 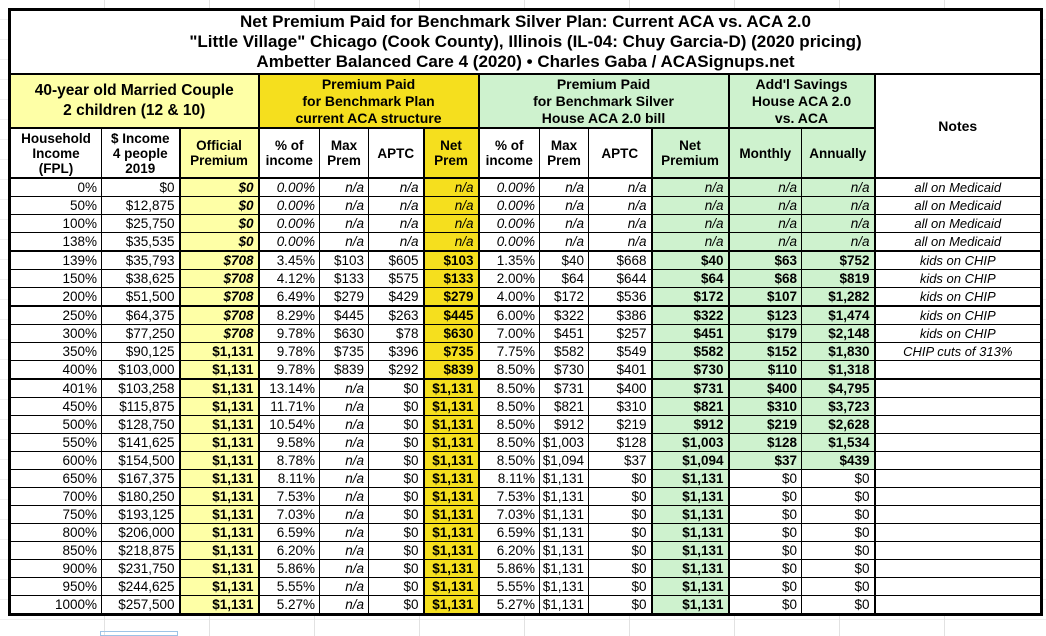 I want to click on cell-900-net-premium-aca2: $1,131, so click(x=689, y=568).